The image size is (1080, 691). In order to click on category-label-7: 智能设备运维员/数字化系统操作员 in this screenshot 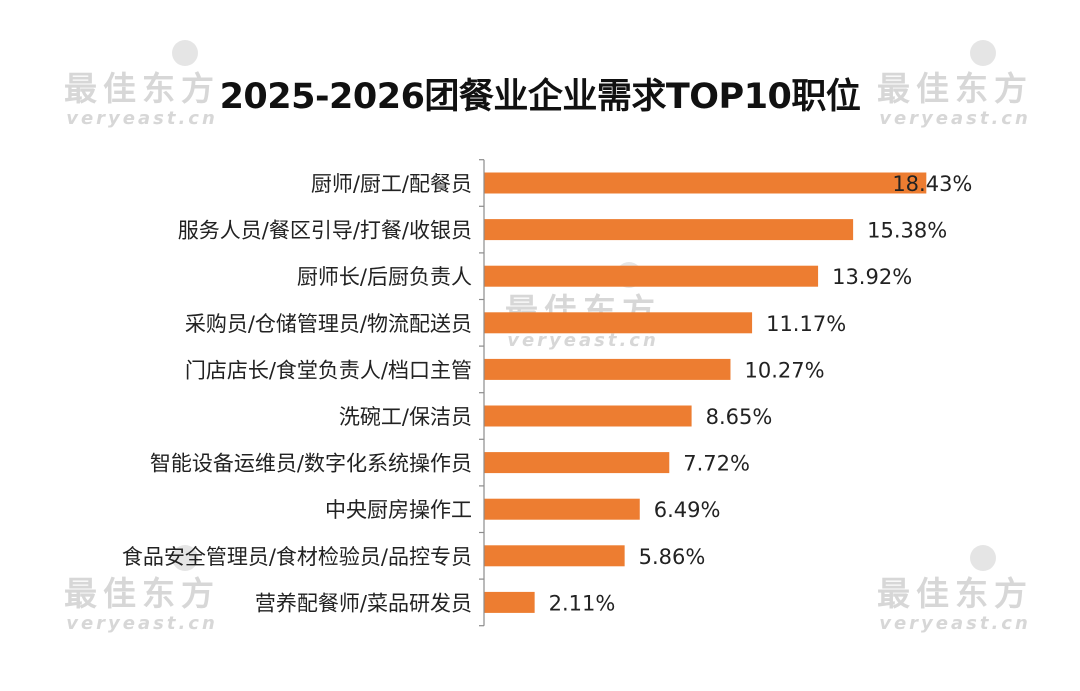, I will do `click(311, 464)`.